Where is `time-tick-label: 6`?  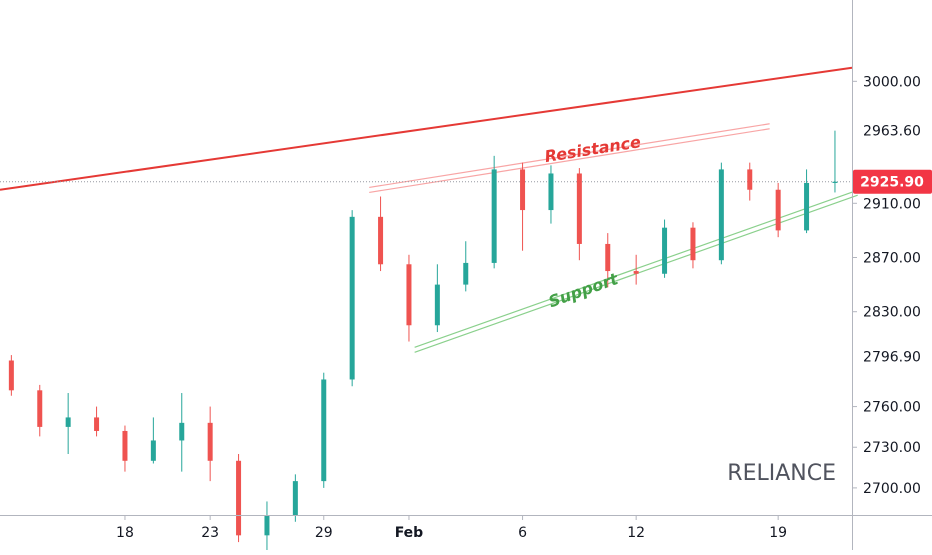 time-tick-label: 6 is located at coordinates (522, 533).